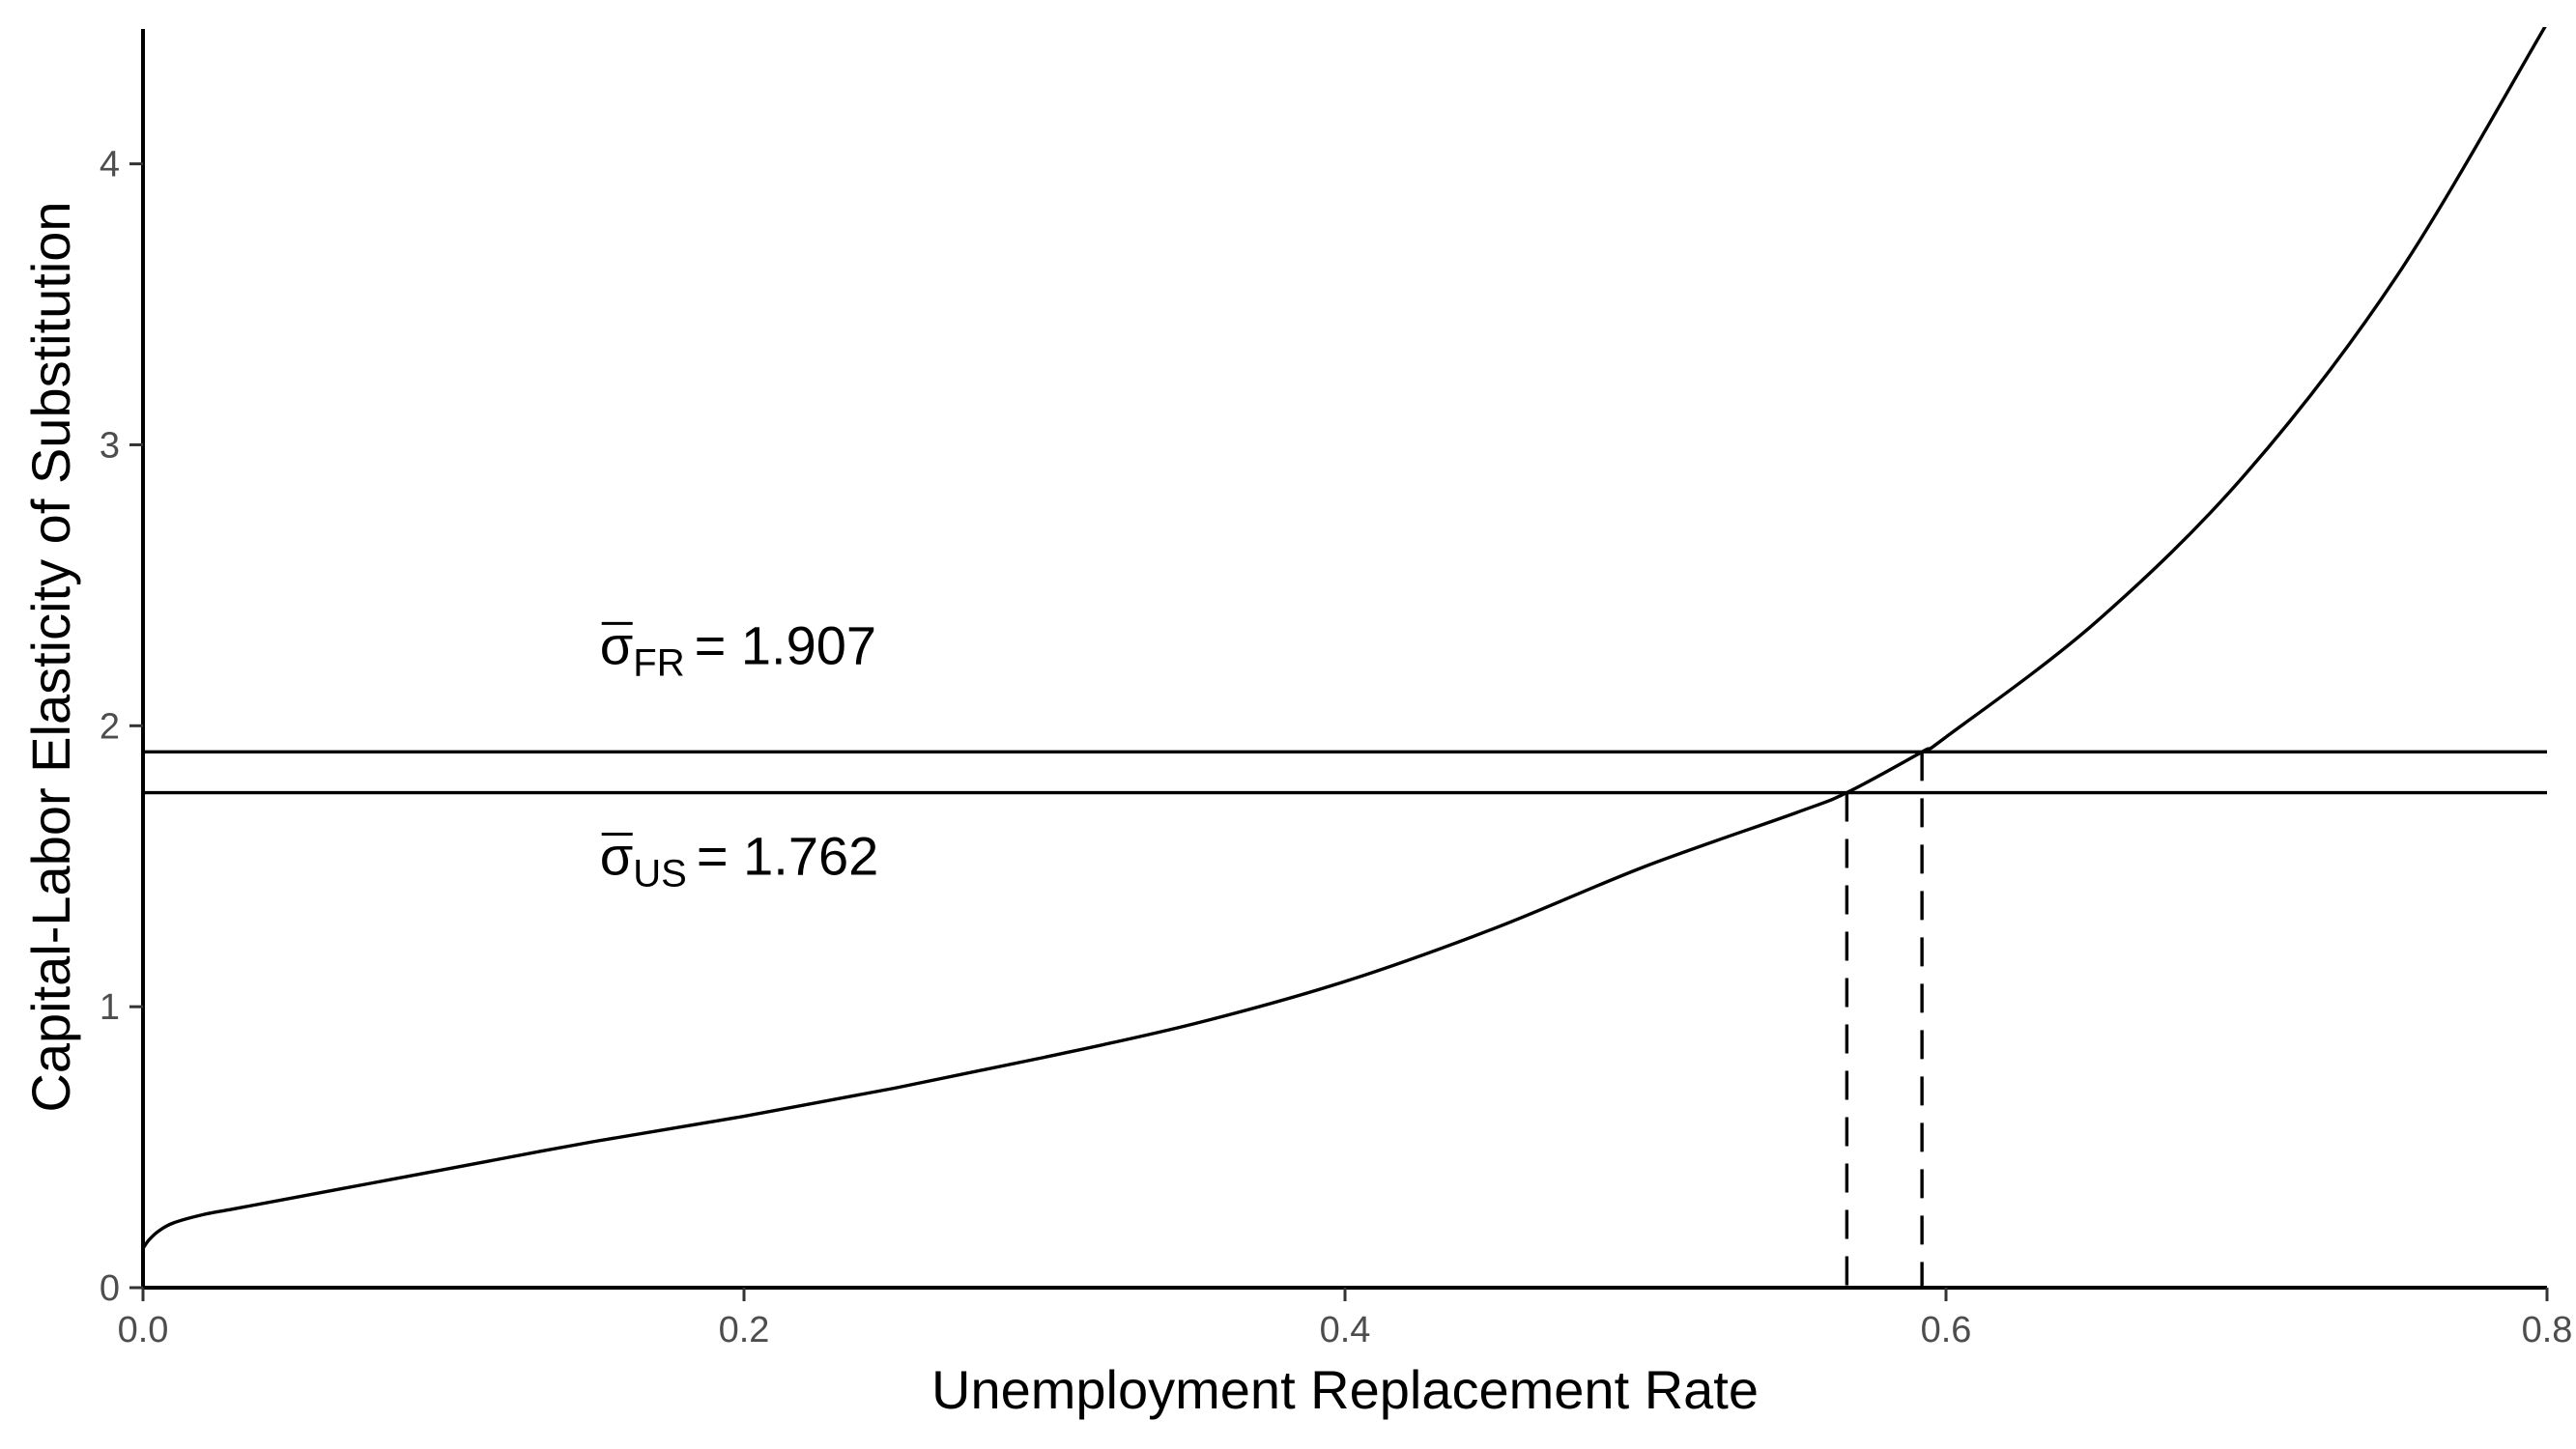 The height and width of the screenshot is (1449, 2576). I want to click on x-axis-title: Unemployment Replacement Rate, so click(1345, 1389).